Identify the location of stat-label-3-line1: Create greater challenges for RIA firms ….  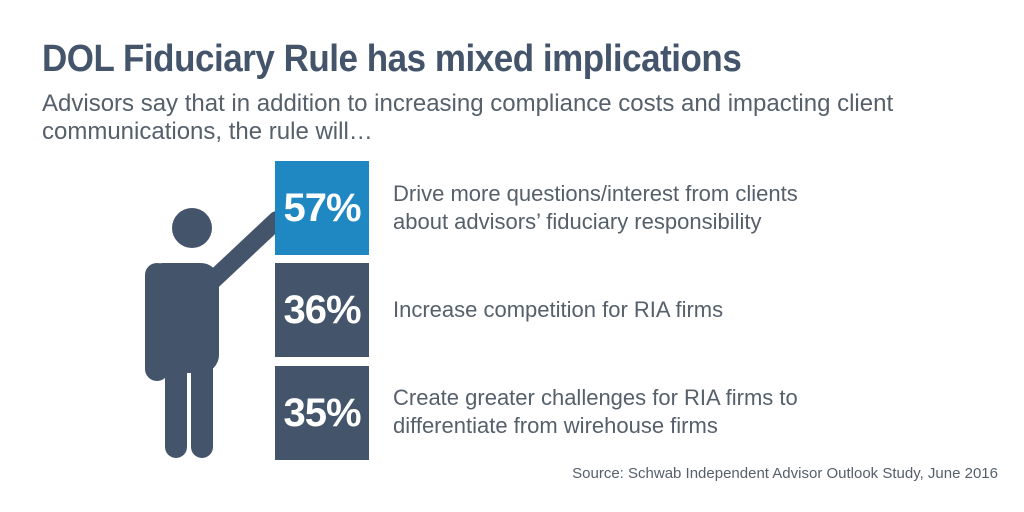
(595, 397).